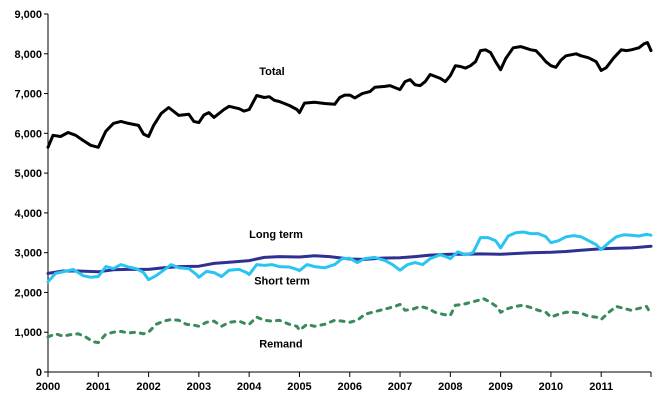 The image size is (662, 403). What do you see at coordinates (28, 254) in the screenshot?
I see `y-tick-label: 3,000` at bounding box center [28, 254].